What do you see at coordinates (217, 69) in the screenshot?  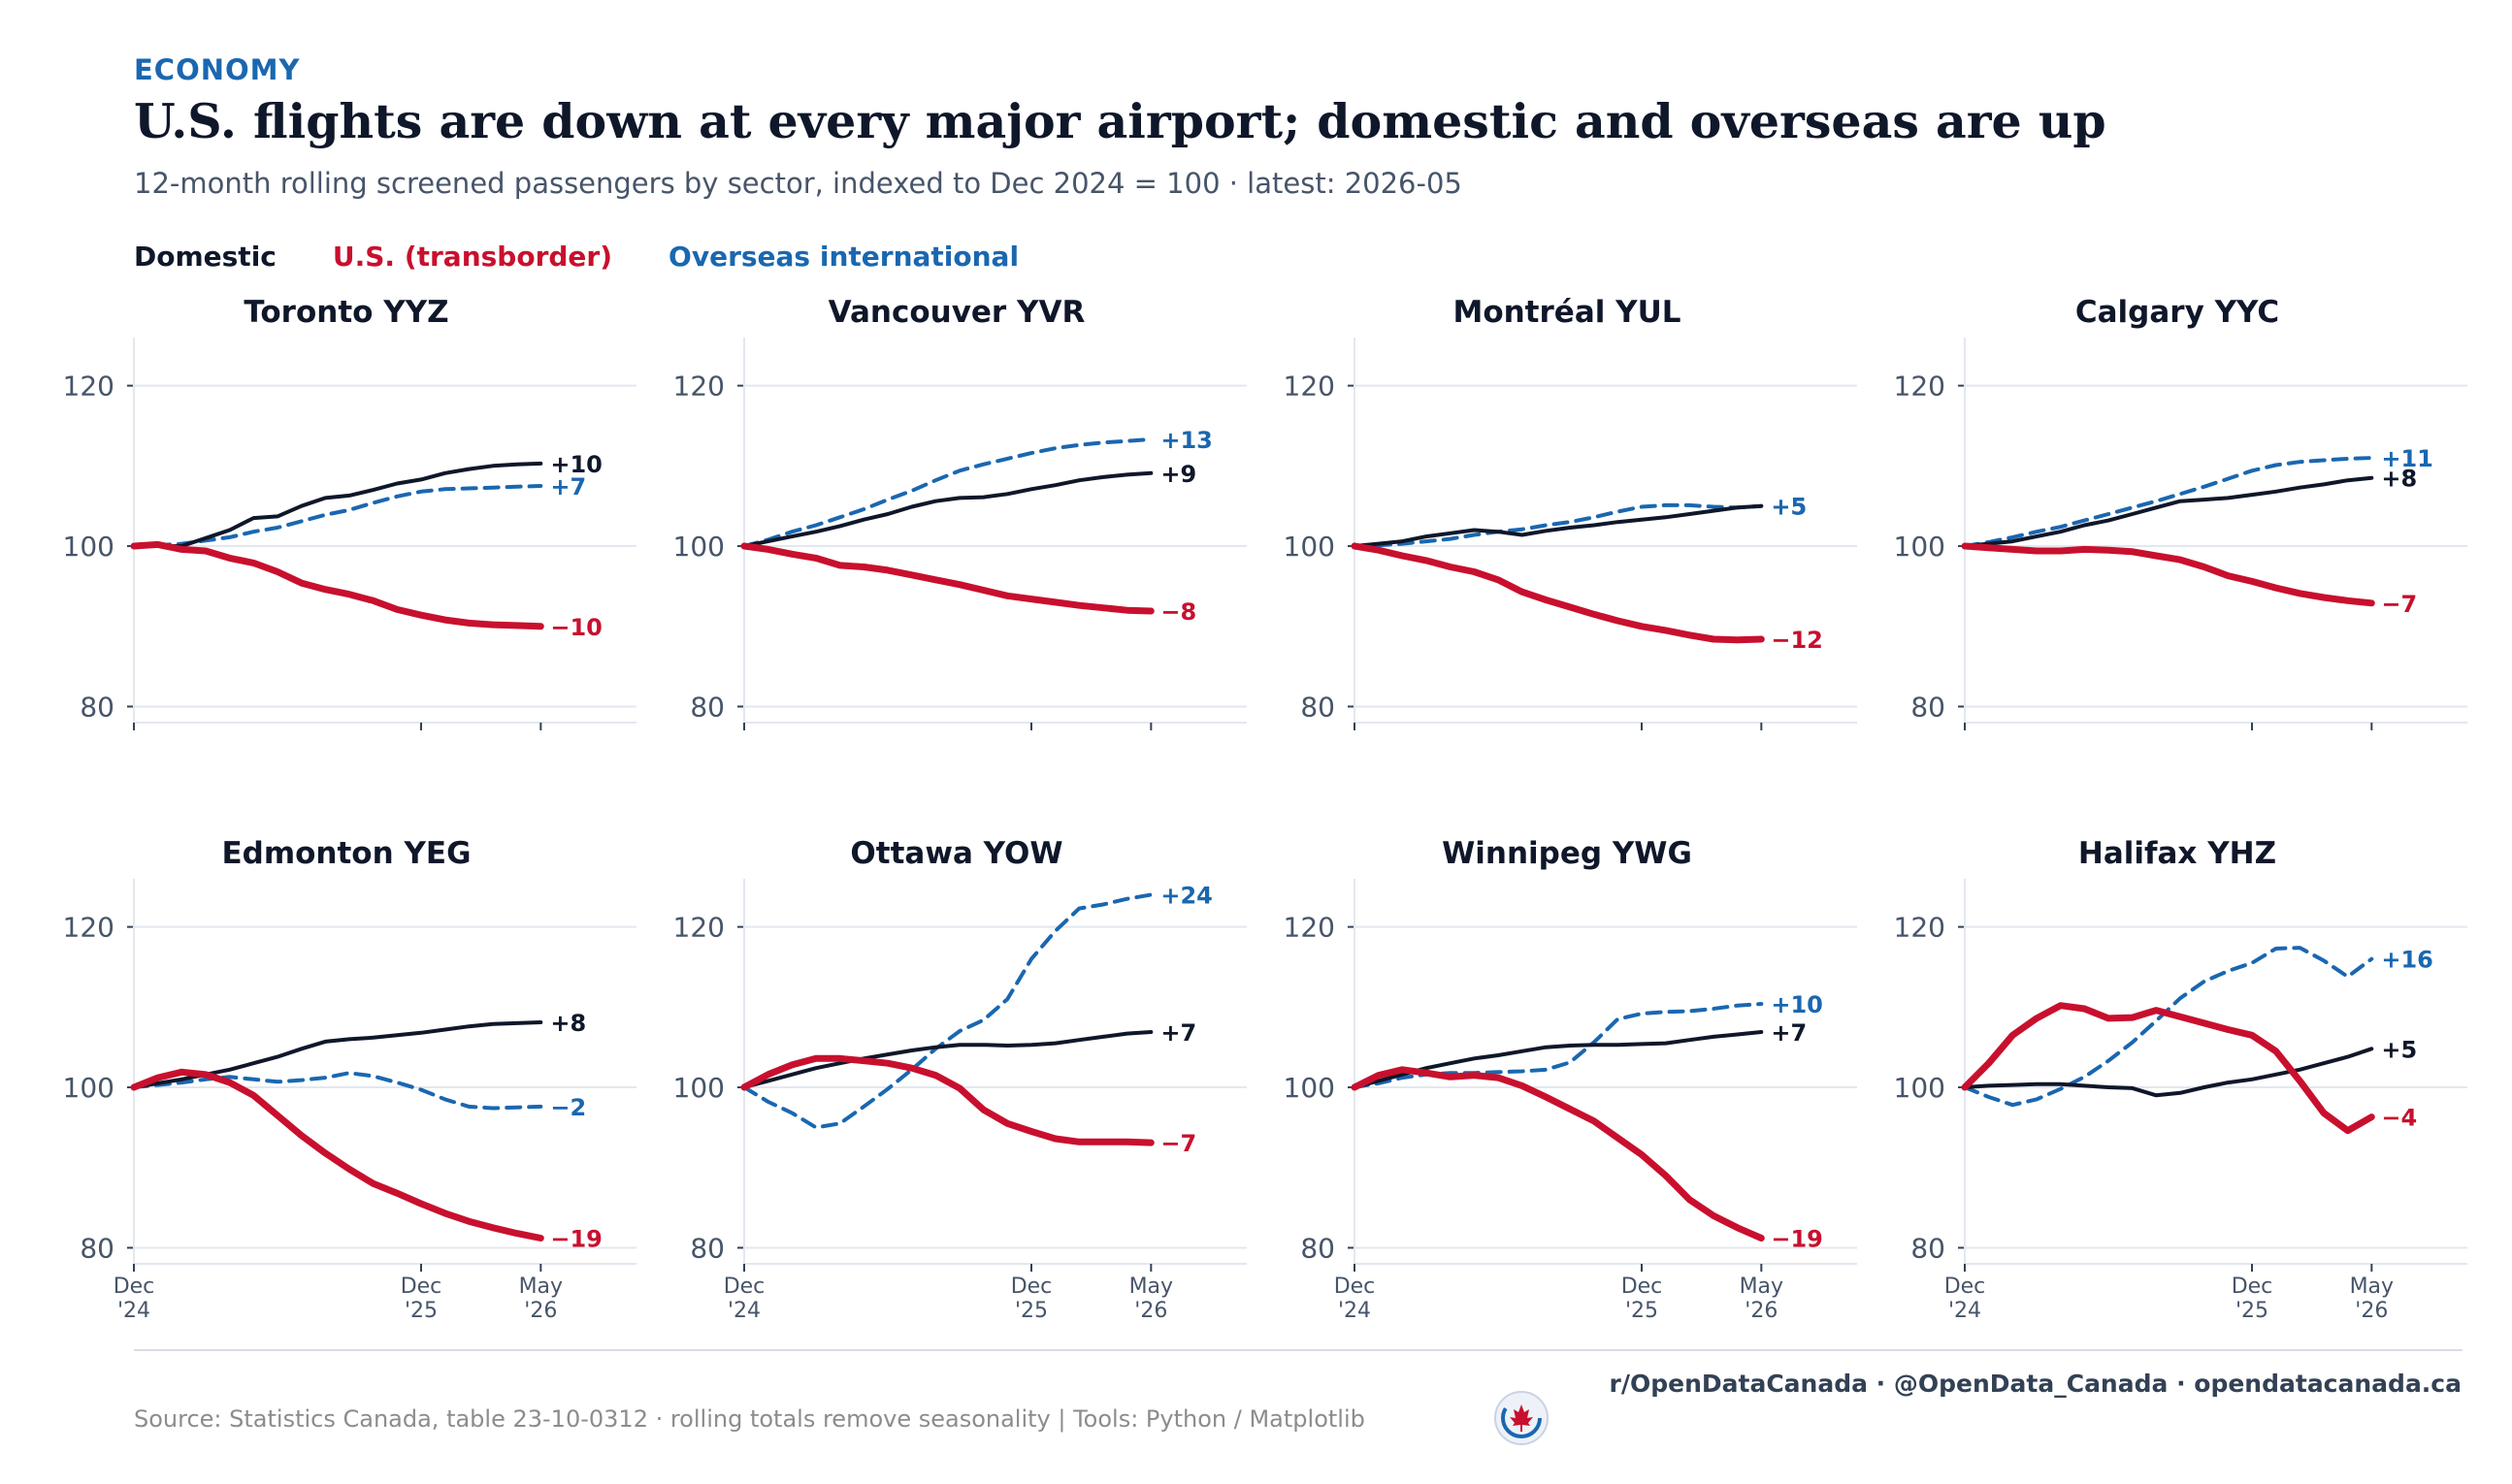 I see `kicker: ECONOMY` at bounding box center [217, 69].